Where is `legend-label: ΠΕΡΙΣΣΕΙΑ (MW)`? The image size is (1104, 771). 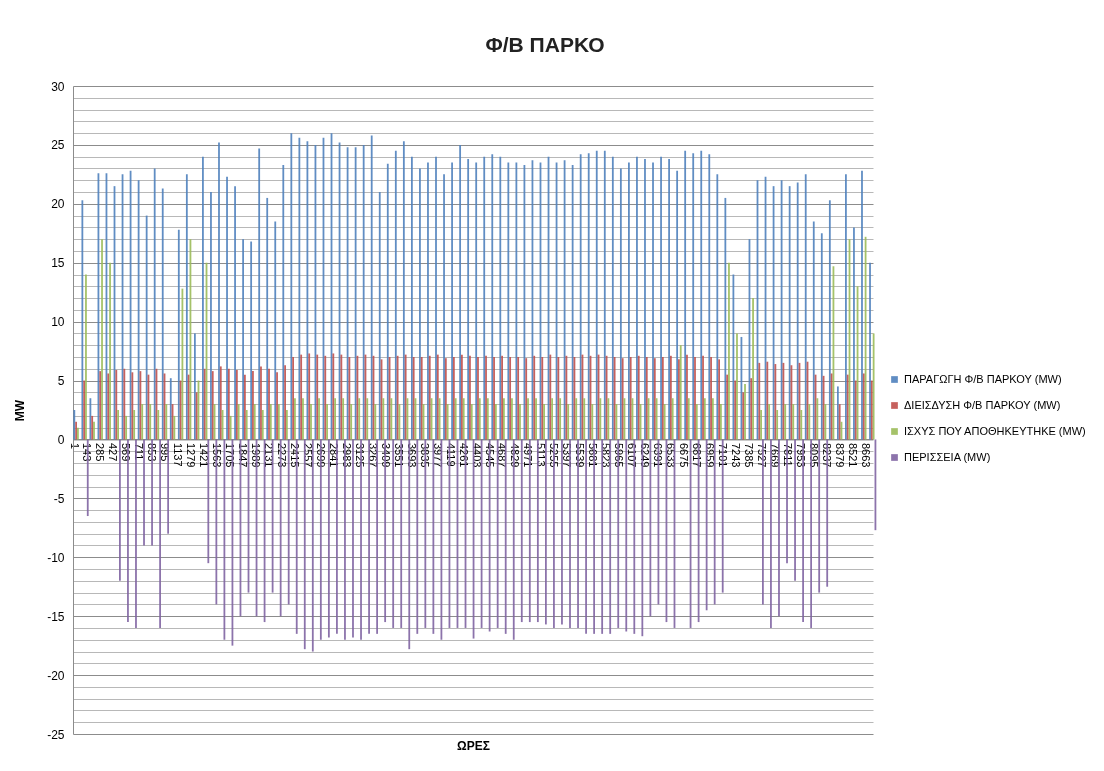
legend-label: ΠΕΡΙΣΣΕΙΑ (MW) is located at coordinates (947, 456).